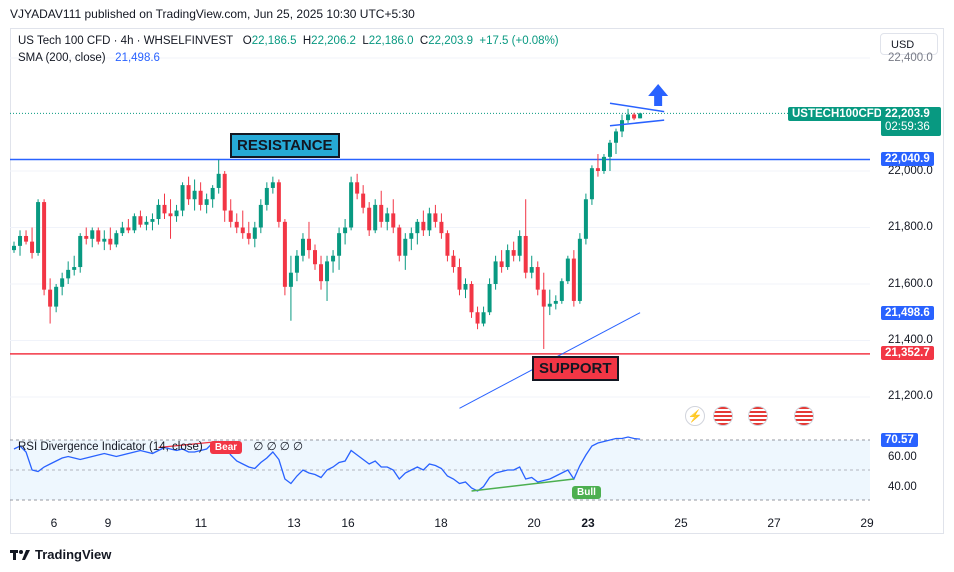  Describe the element at coordinates (278, 447) in the screenshot. I see `rsi-placeholders: ∅ ∅ ∅ ∅` at that location.